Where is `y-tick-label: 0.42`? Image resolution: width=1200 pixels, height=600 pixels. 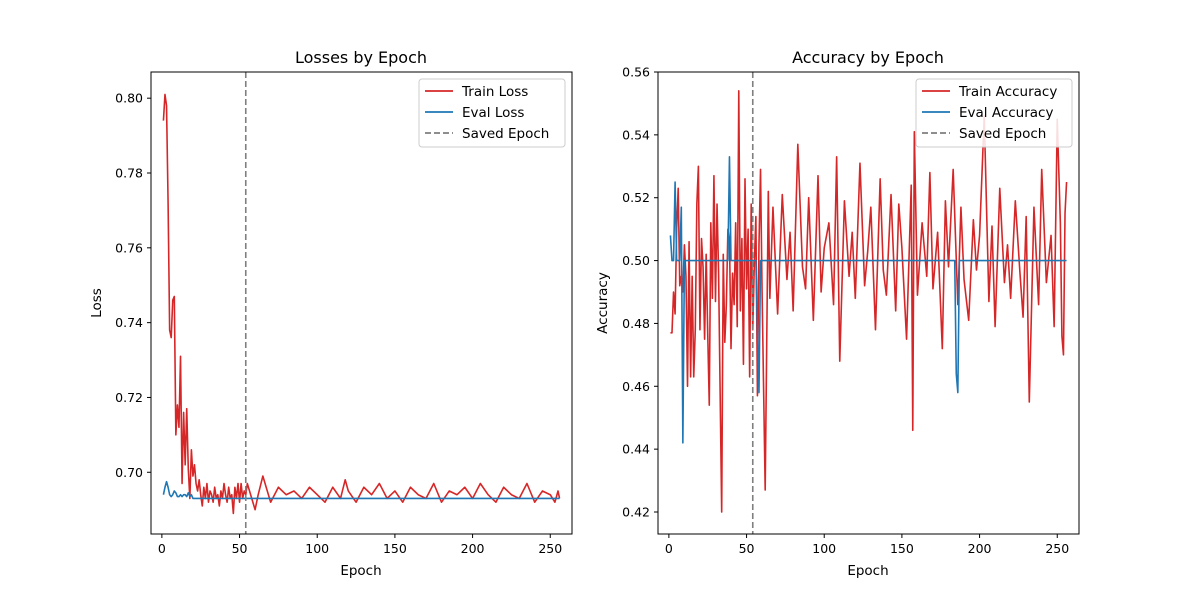
y-tick-label: 0.42 is located at coordinates (636, 512).